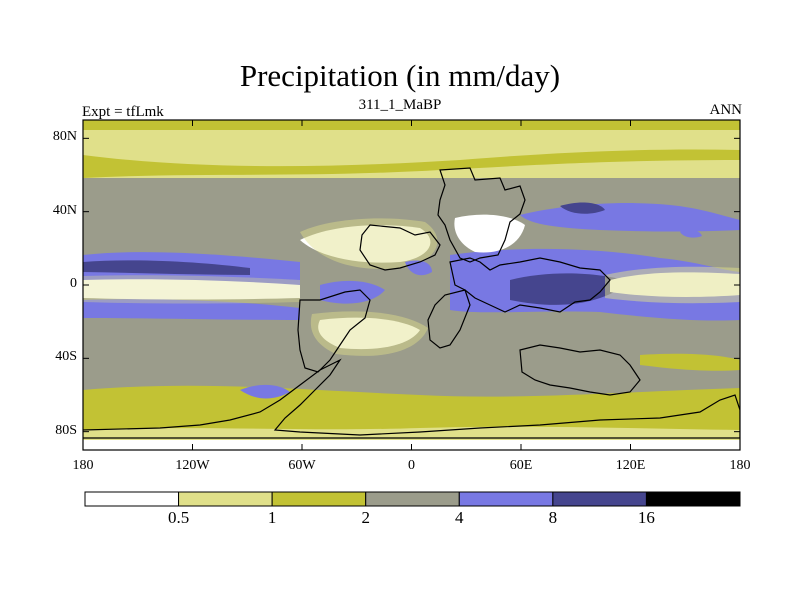 The height and width of the screenshot is (600, 800). I want to click on band-north-mid, so click(411, 163).